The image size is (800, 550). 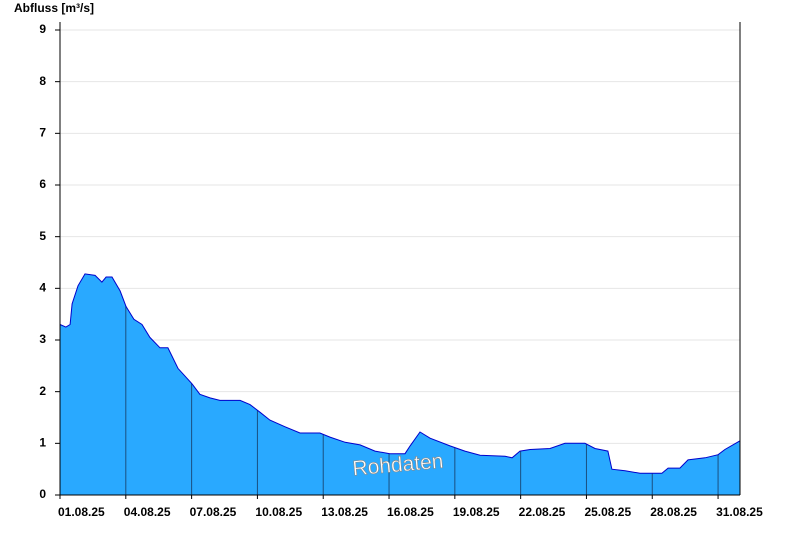 What do you see at coordinates (54, 8) in the screenshot?
I see `y-axis-label: Abfluss [m³/s]` at bounding box center [54, 8].